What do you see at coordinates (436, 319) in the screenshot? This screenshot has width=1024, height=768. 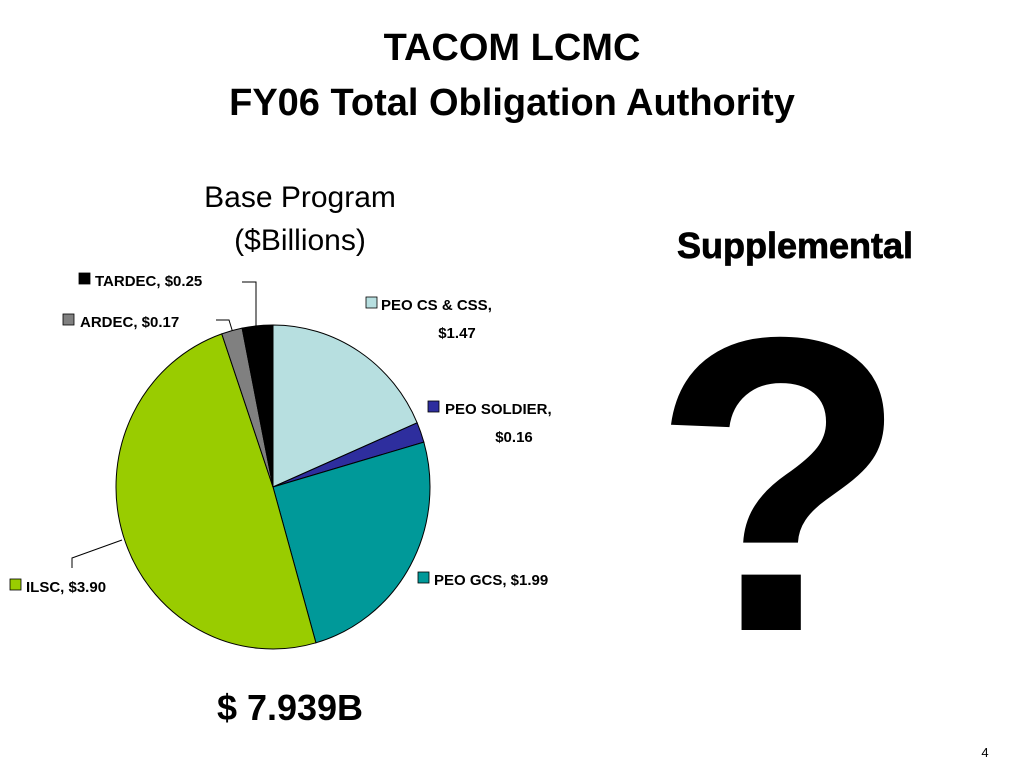 I see `data-label: PEO CS & CSS, $1.47` at bounding box center [436, 319].